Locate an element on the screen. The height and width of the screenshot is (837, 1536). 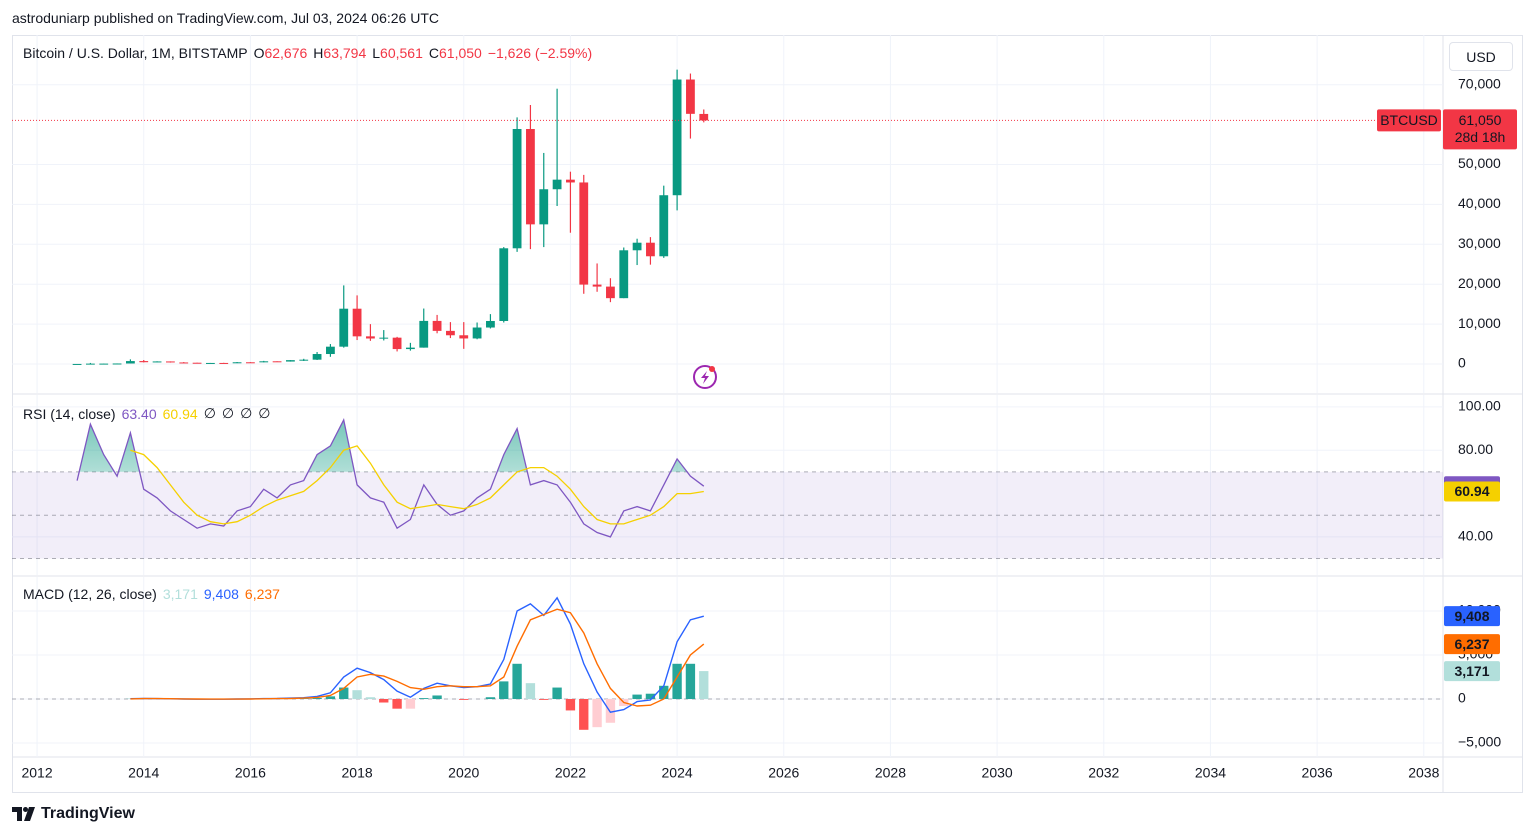
symbol-tag: BTCUSD is located at coordinates (1409, 120).